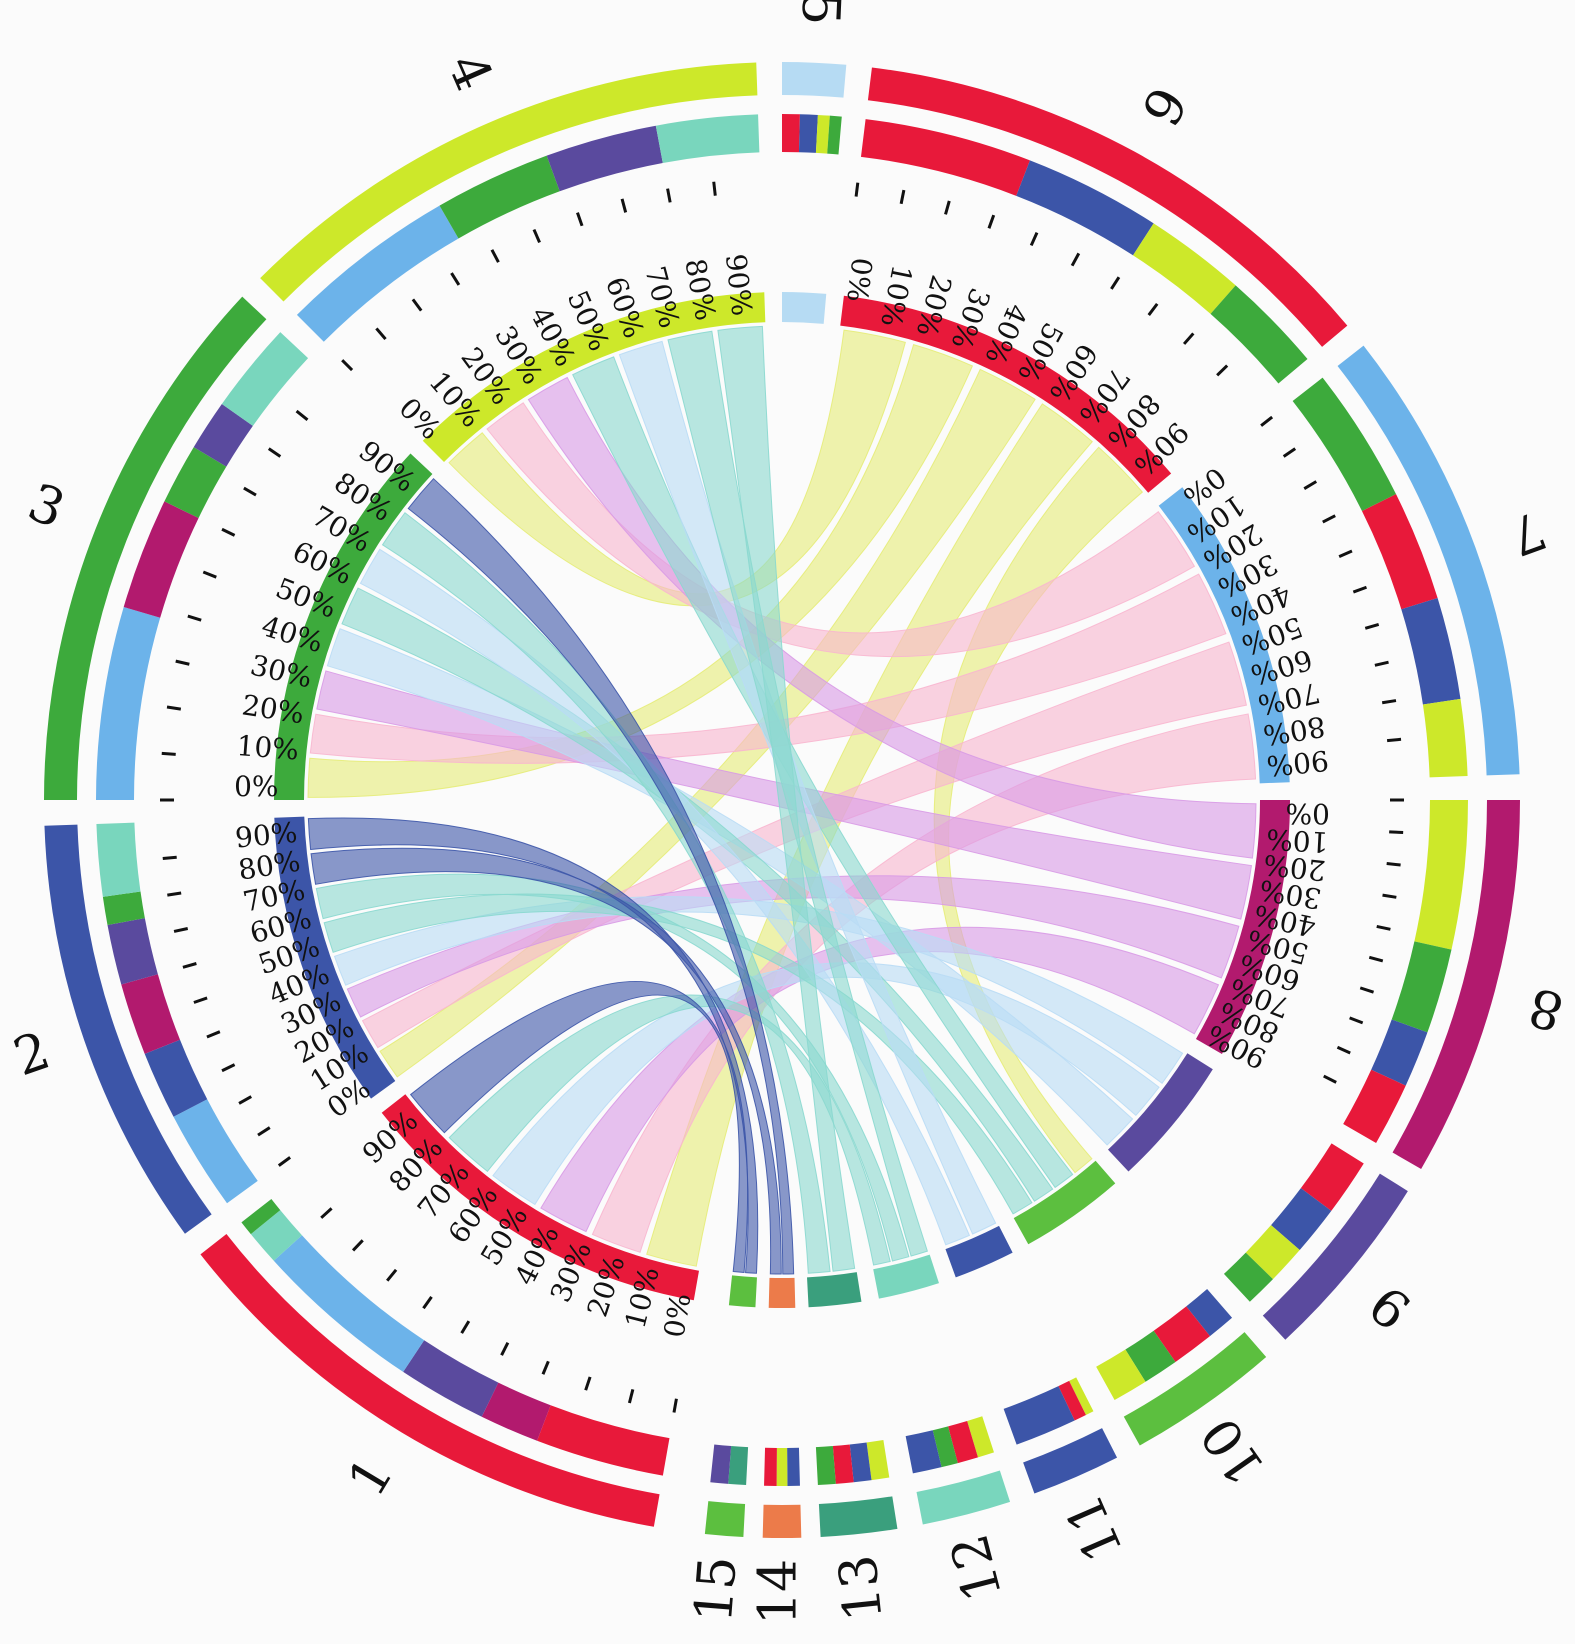  I want to click on percent-label-4-9: 90%, so click(739, 284).